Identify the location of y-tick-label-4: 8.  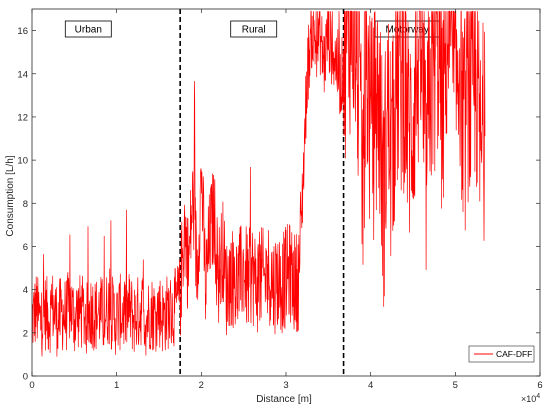
(25, 204).